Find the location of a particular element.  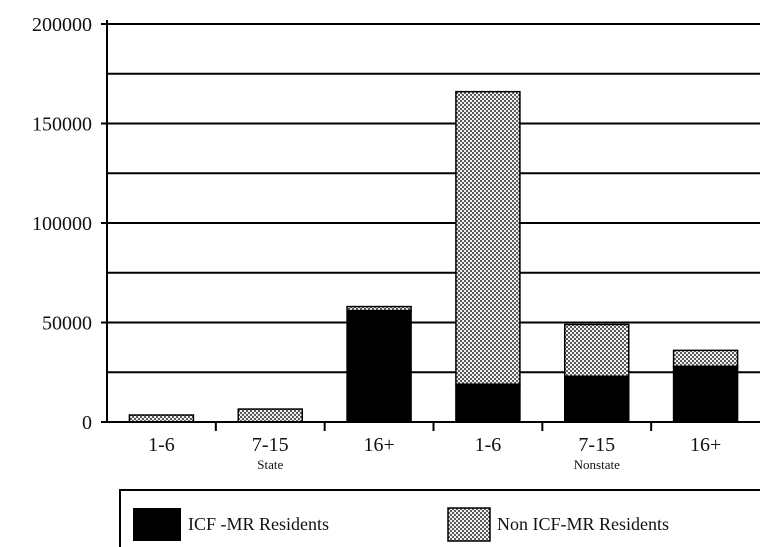

y-tick-label: 150000 is located at coordinates (62, 125).